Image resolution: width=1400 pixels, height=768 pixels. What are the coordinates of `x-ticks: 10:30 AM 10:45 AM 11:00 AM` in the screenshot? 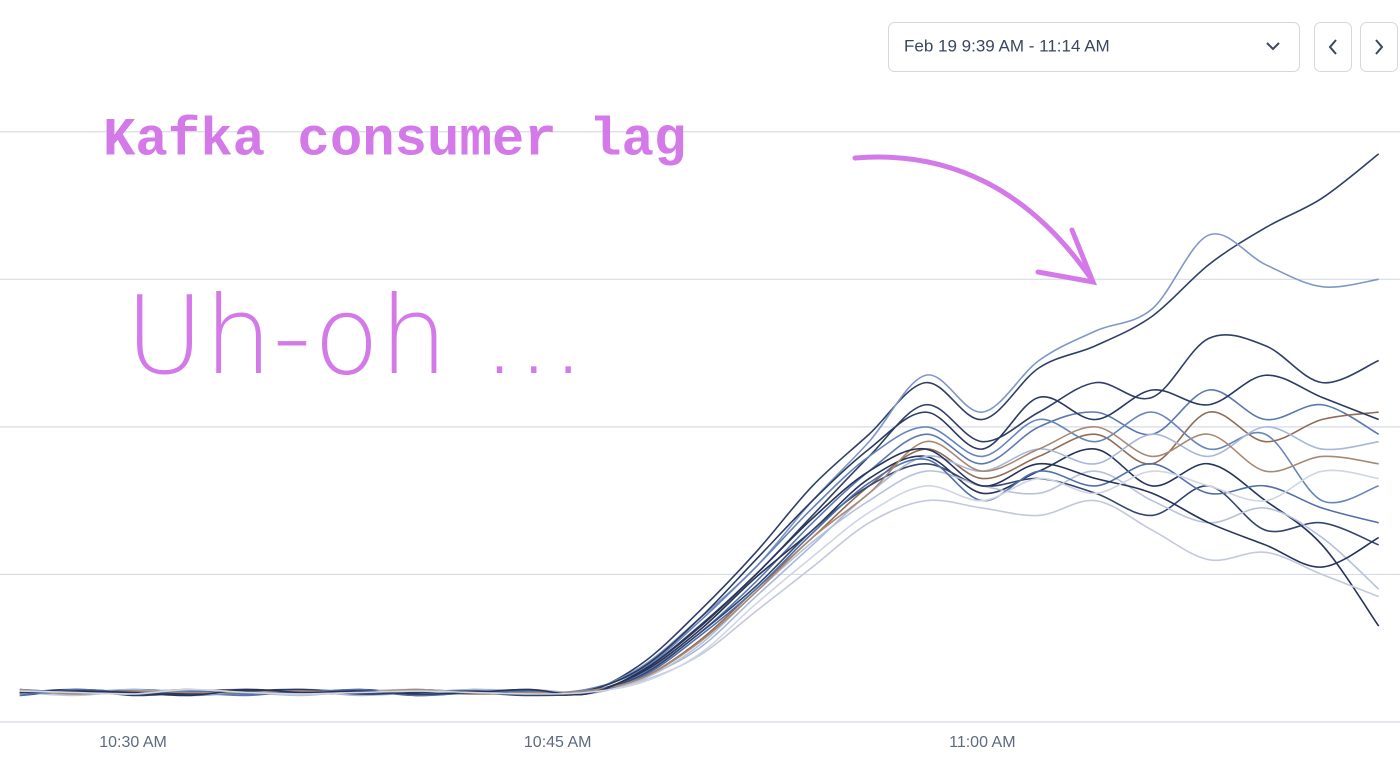 It's located at (557, 742).